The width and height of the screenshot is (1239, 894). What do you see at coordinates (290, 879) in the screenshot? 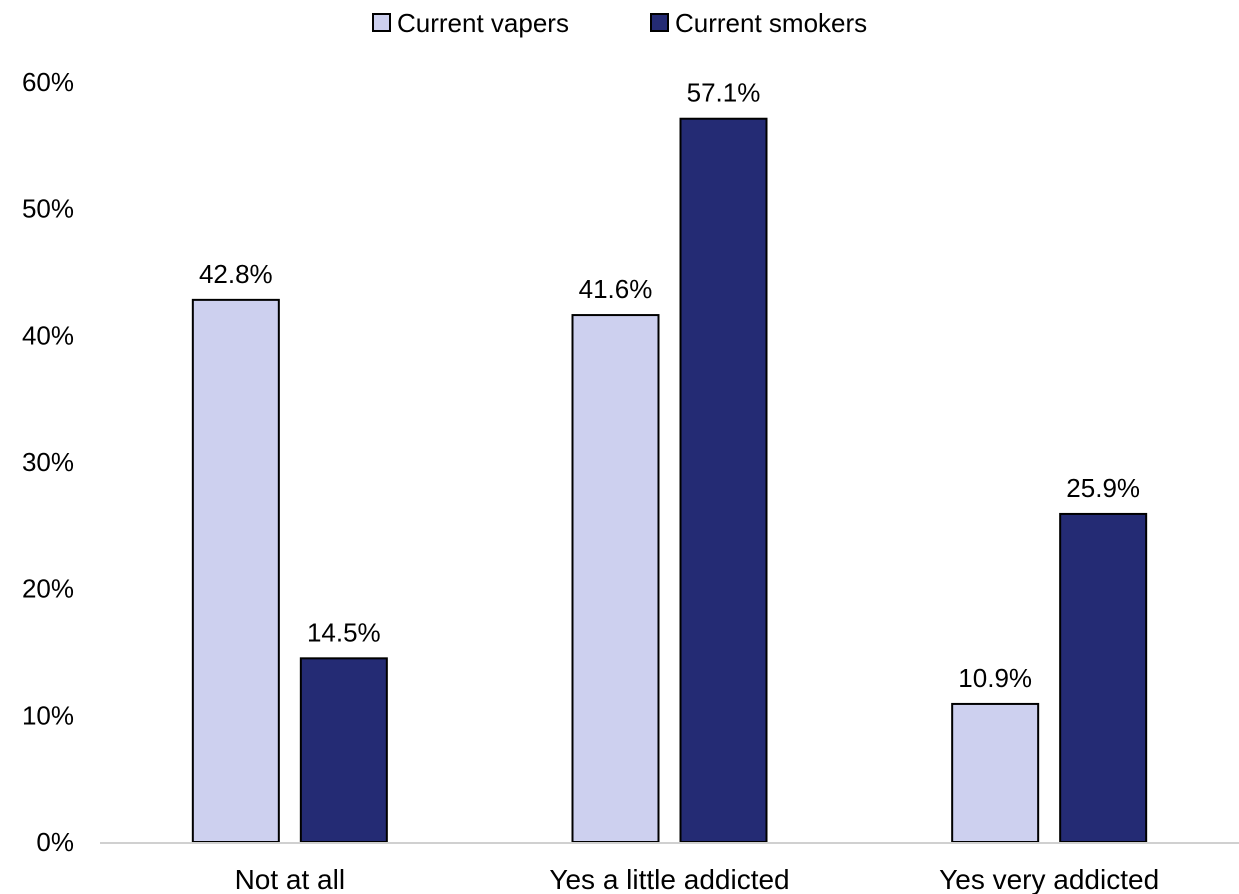
I see `x-category-label: Not at all` at bounding box center [290, 879].